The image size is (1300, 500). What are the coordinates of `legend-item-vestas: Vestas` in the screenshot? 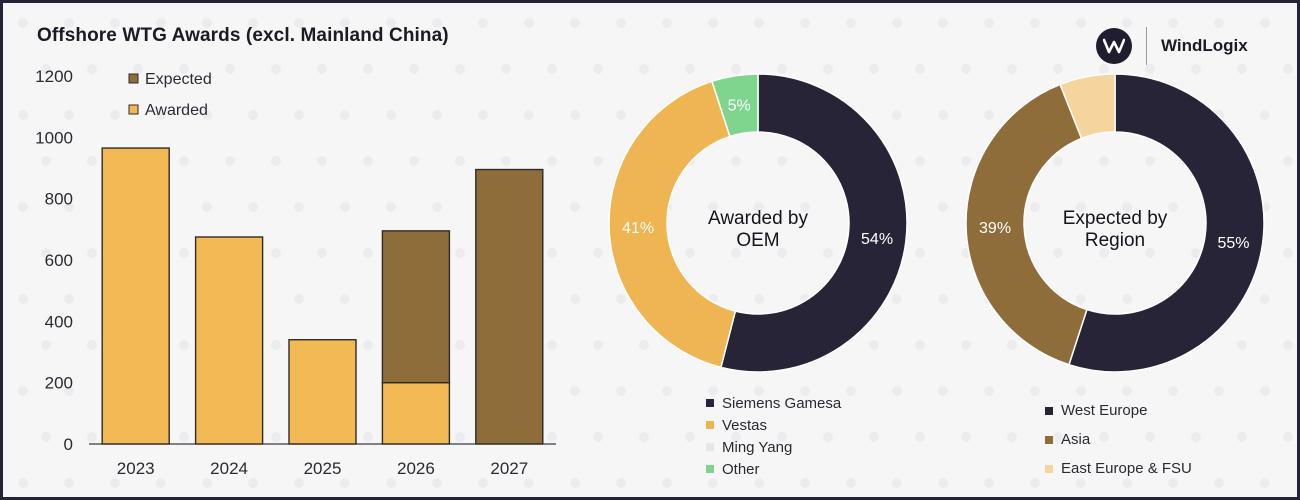 It's located at (773, 425).